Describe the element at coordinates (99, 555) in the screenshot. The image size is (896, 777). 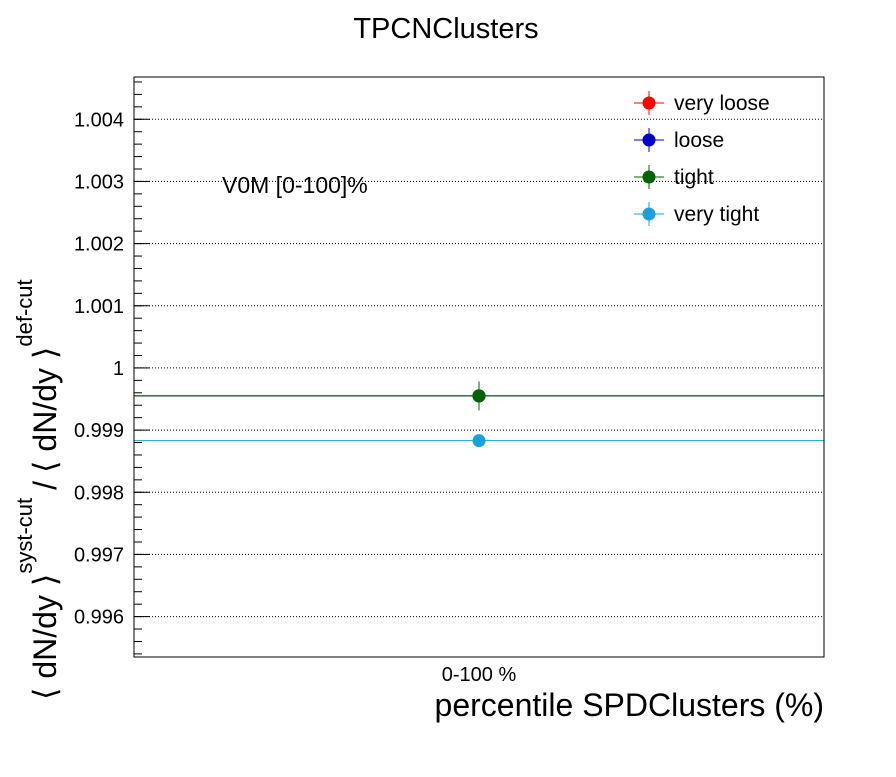
I see `y-tick-label: 0.997` at that location.